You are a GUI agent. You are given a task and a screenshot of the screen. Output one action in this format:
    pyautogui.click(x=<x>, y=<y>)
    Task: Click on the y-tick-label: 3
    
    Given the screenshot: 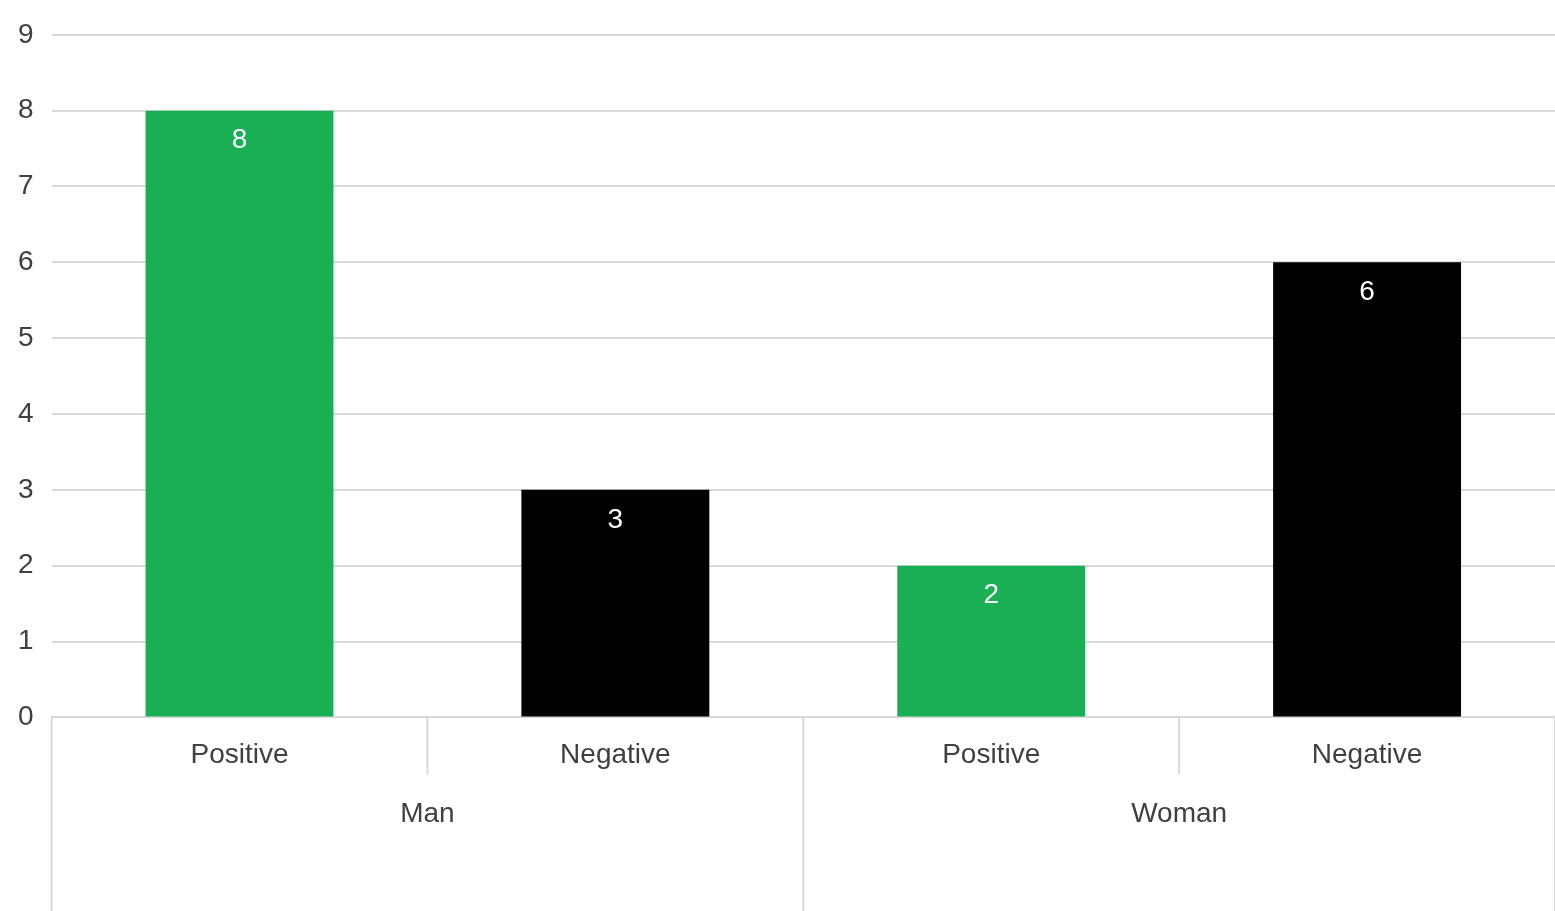 What is the action you would take?
    pyautogui.click(x=25, y=488)
    